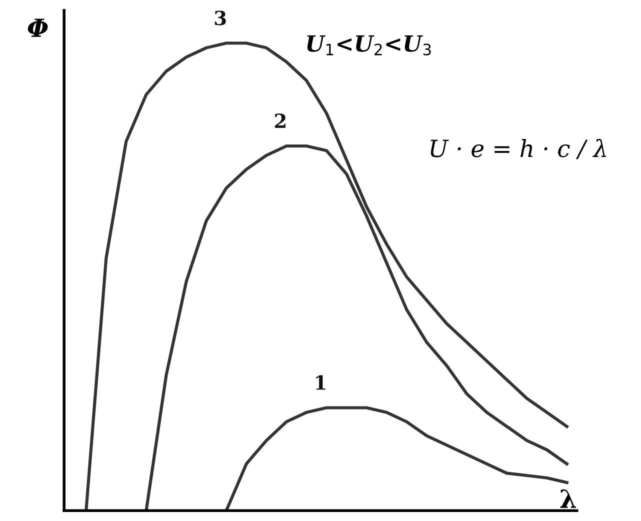  What do you see at coordinates (38, 27) in the screenshot?
I see `y-axis-title: Φ` at bounding box center [38, 27].